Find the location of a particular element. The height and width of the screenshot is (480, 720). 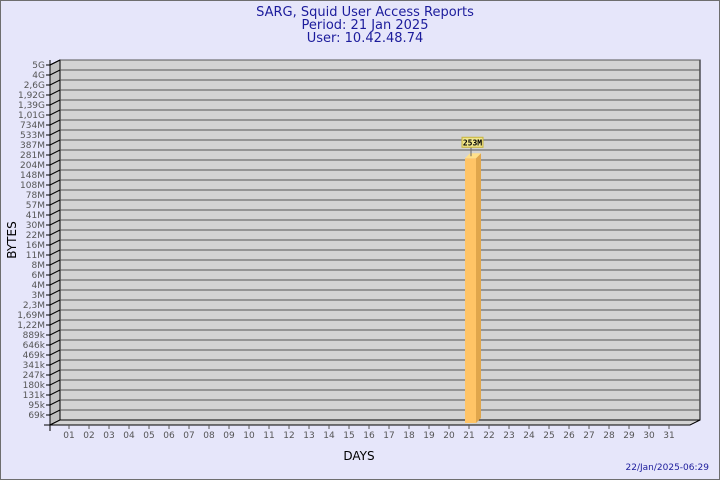

y-tick-label: 131k is located at coordinates (34, 396).